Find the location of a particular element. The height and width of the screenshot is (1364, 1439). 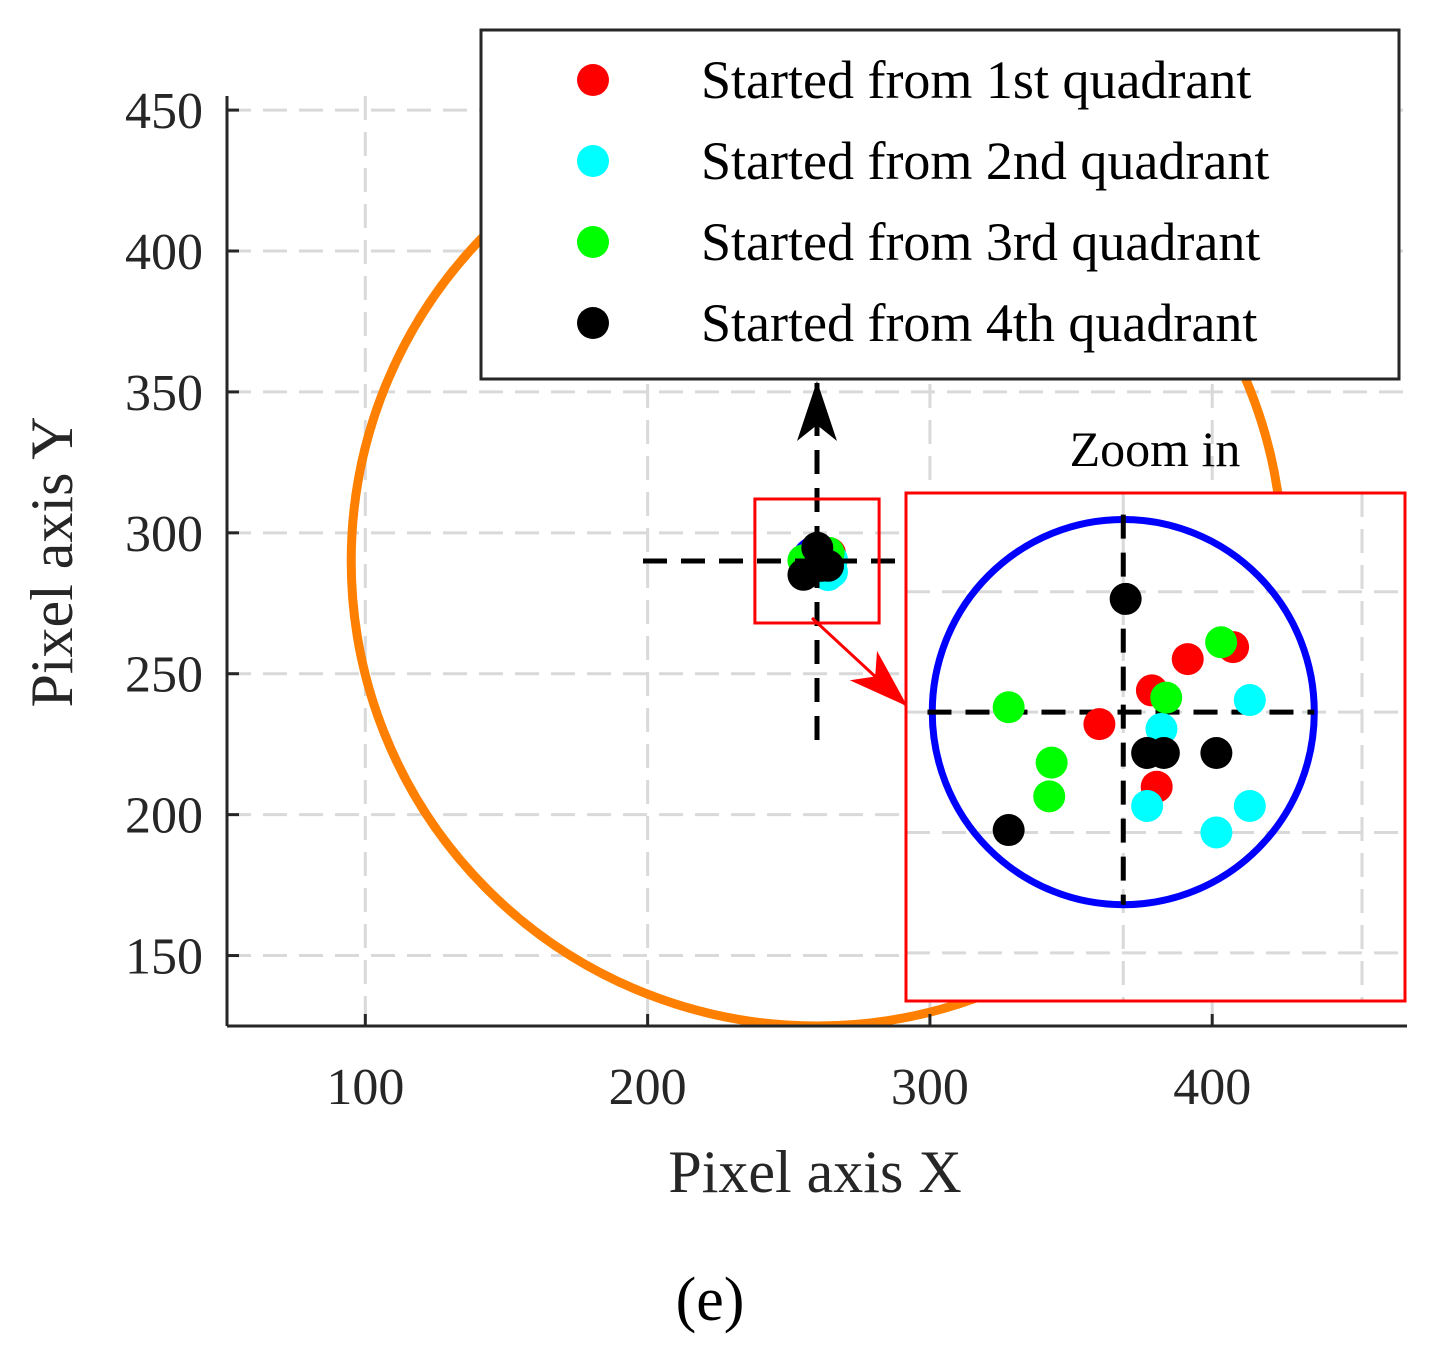

inset-border is located at coordinates (1155, 747).